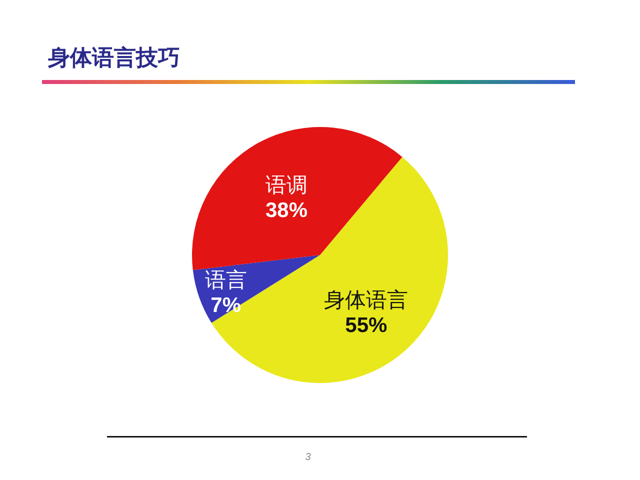 The height and width of the screenshot is (480, 640). I want to click on title: 身体语言技巧, so click(114, 57).